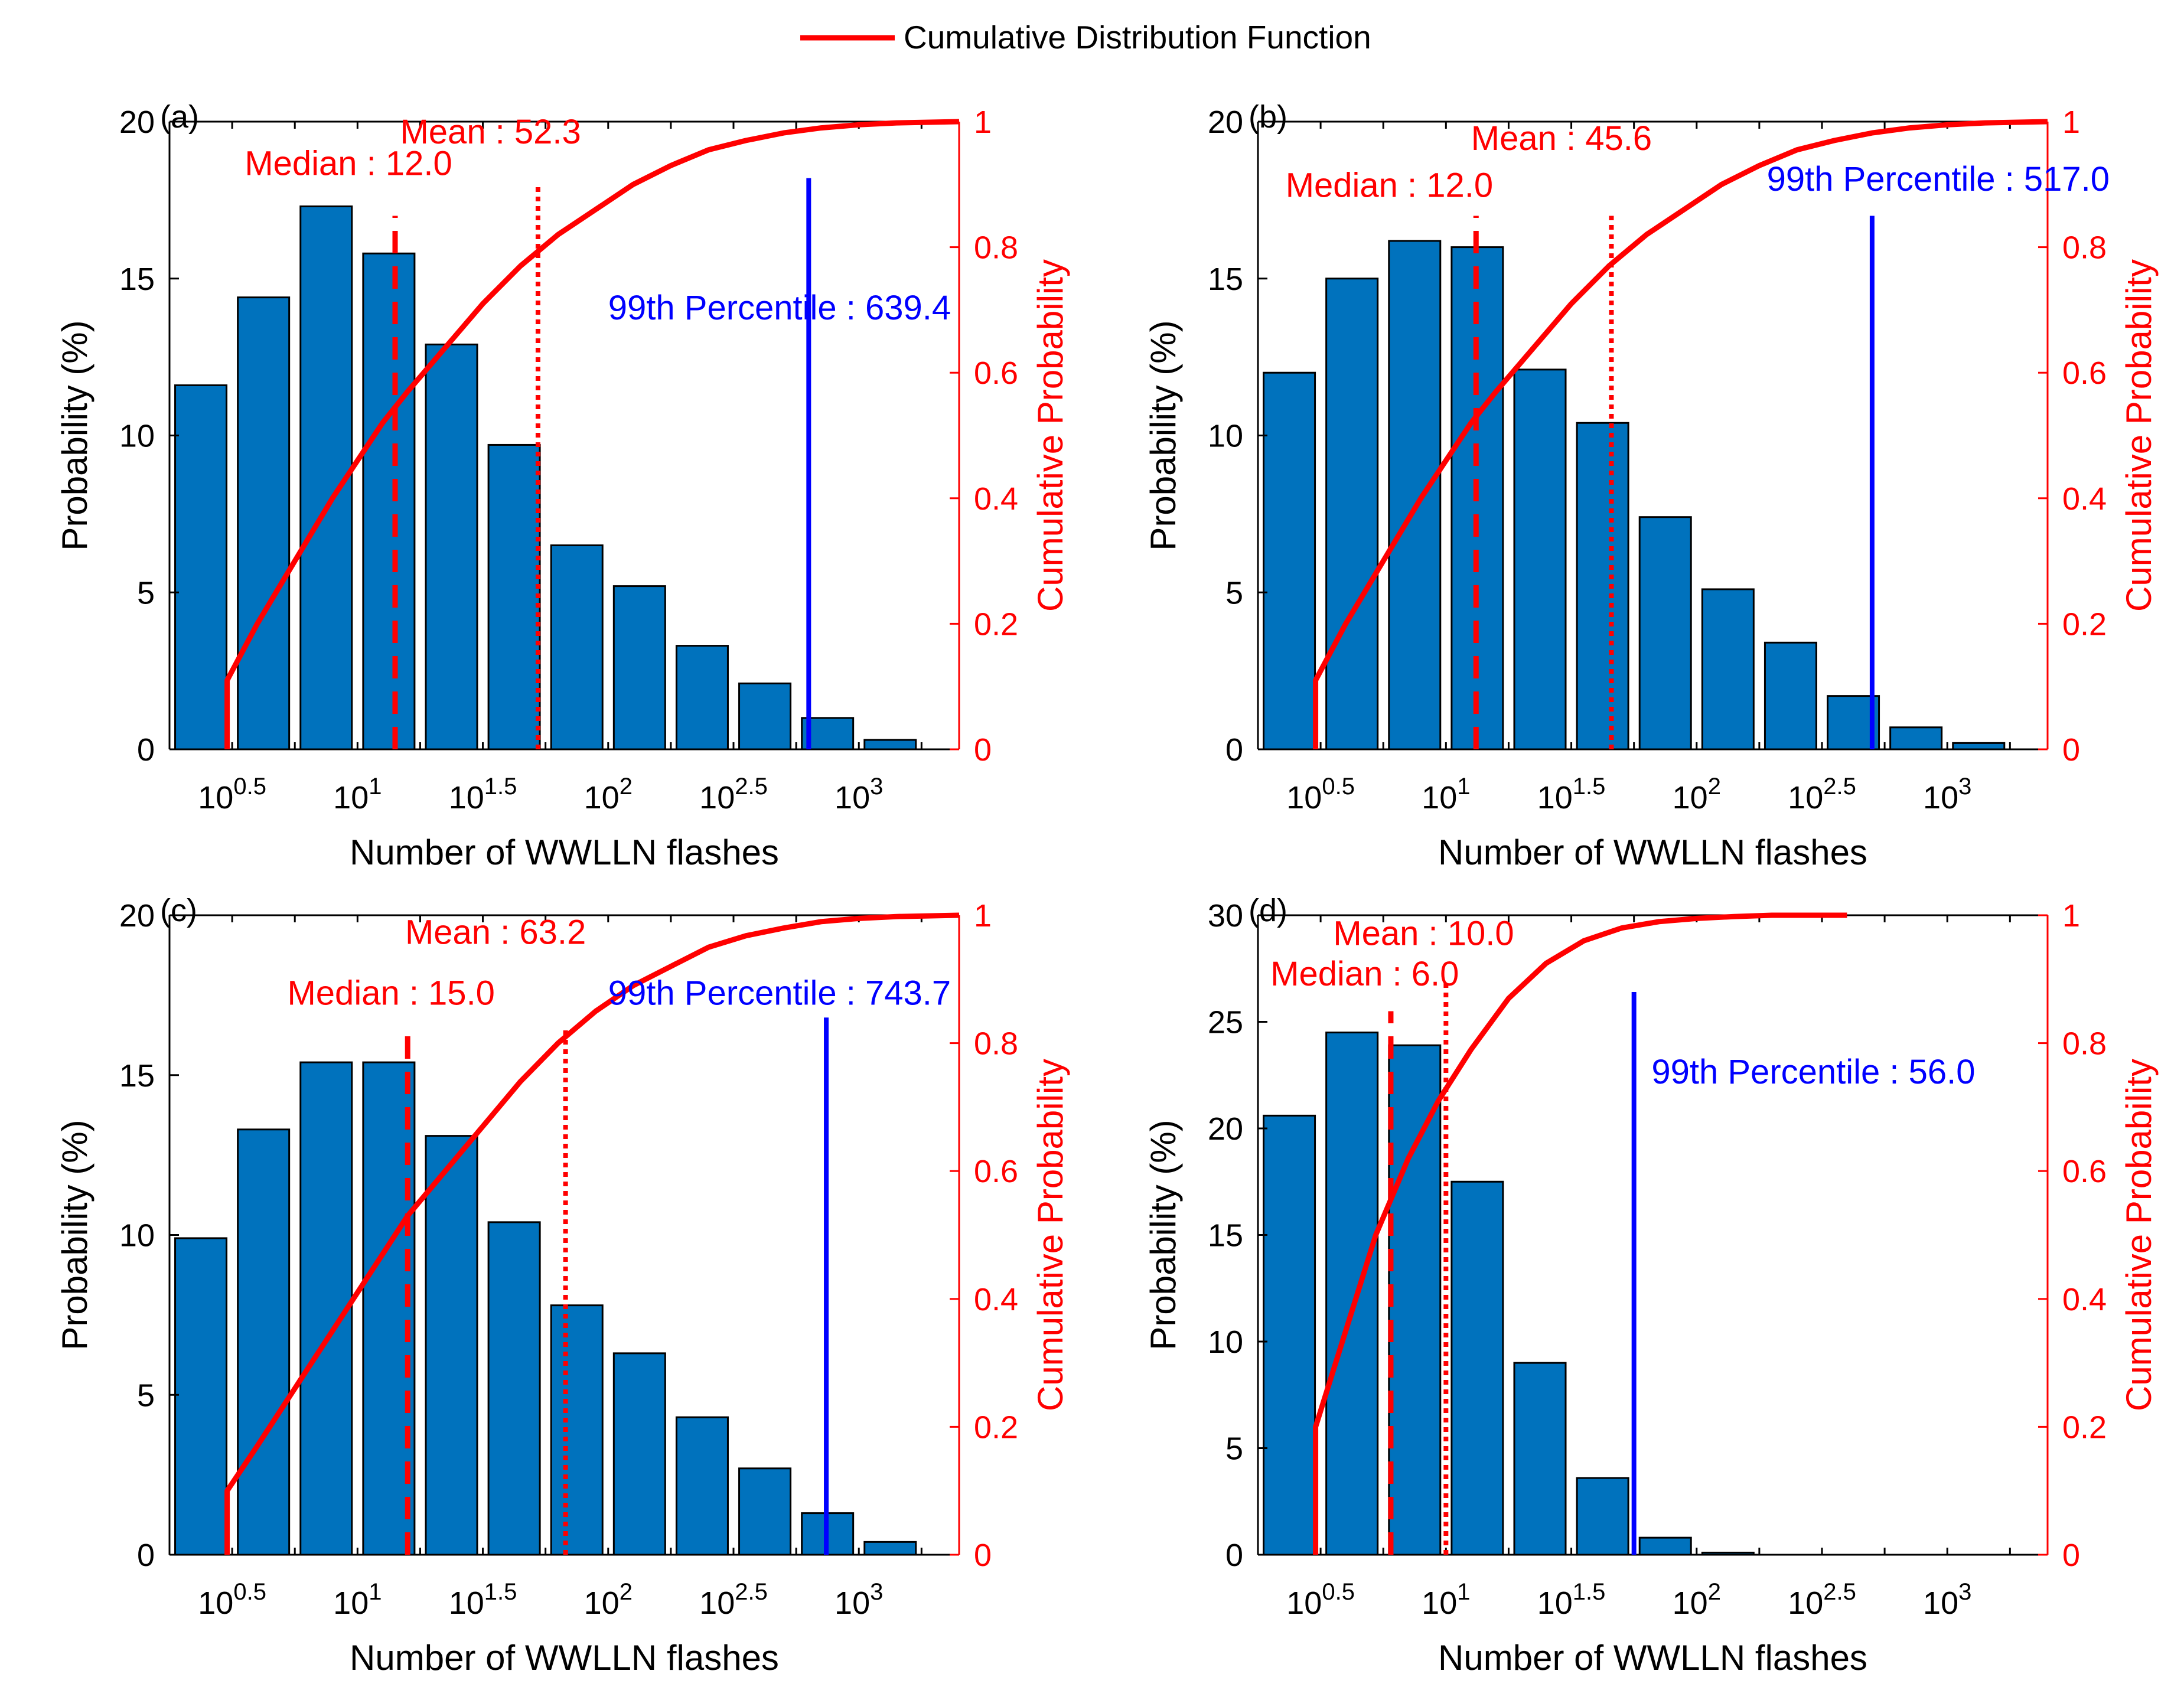 The width and height of the screenshot is (2184, 1687). What do you see at coordinates (1813, 1072) in the screenshot?
I see `percentile99-label: 99th Percentile : 56.0` at bounding box center [1813, 1072].